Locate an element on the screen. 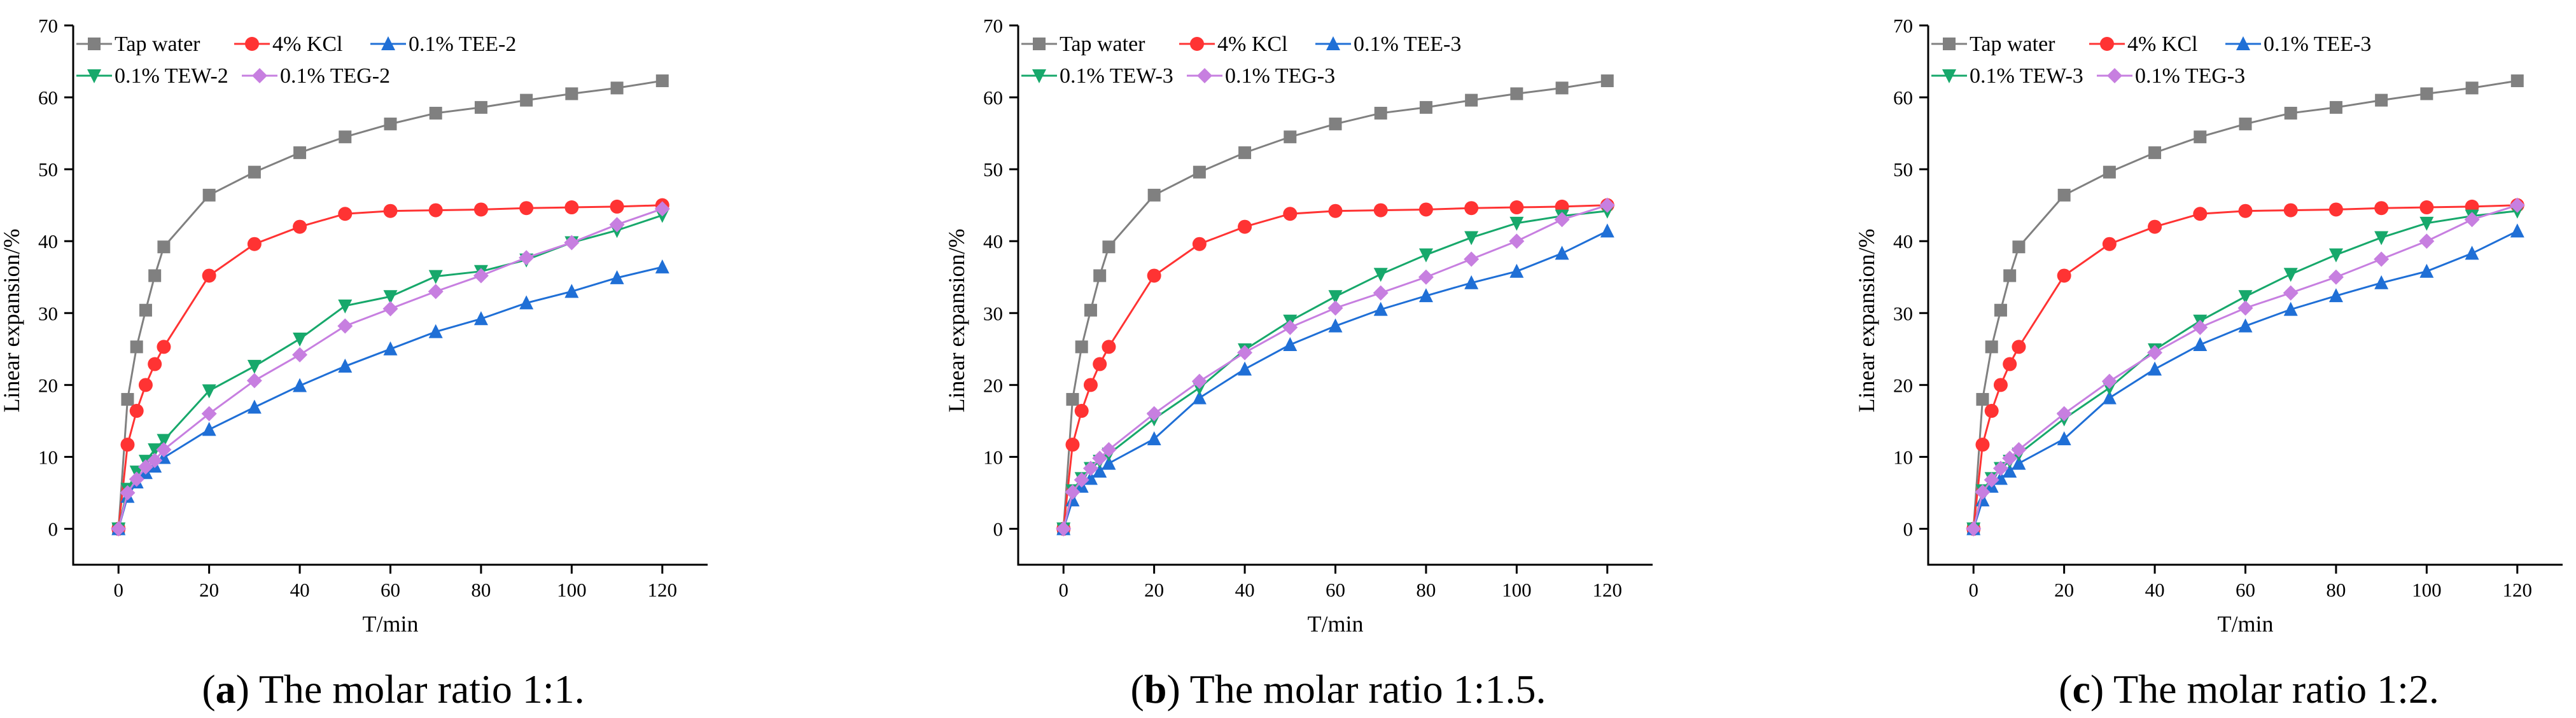 The image size is (2576, 718). panel-caption-a: (a) The molar ratio 1:1. is located at coordinates (393, 689).